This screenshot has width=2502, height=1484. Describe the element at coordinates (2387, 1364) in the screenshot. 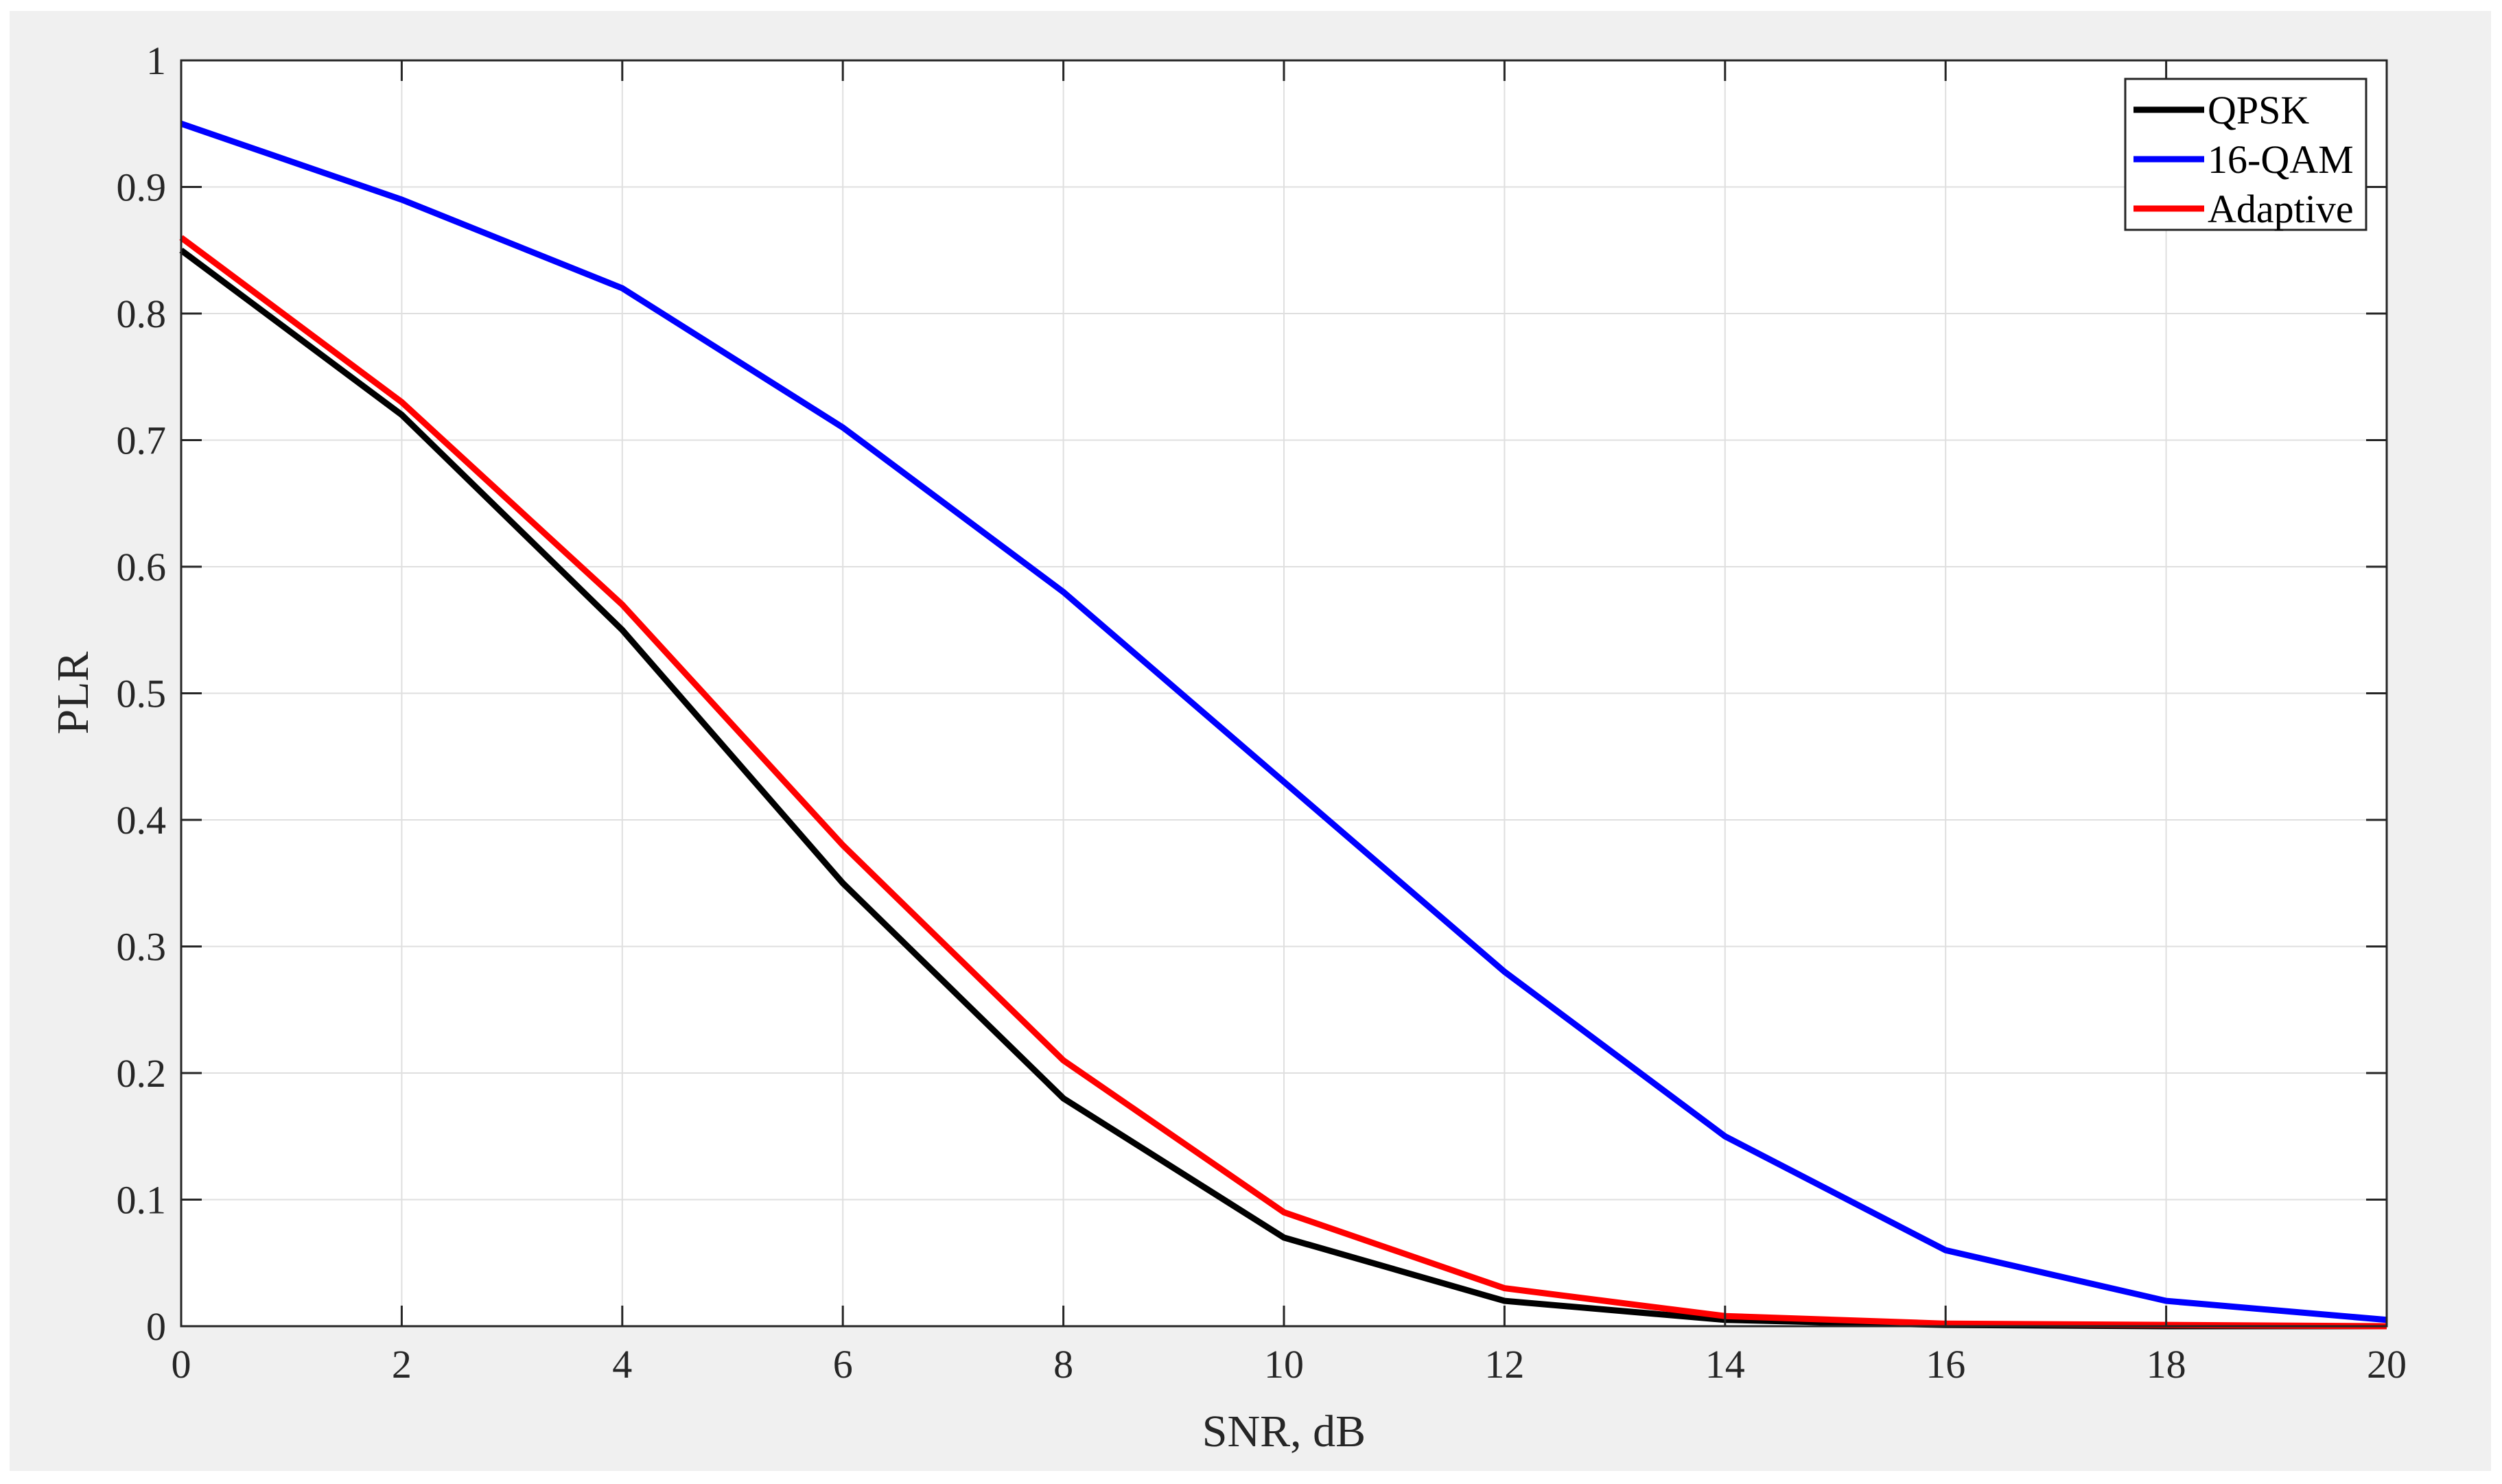

I see `x-tick-label: 20` at that location.